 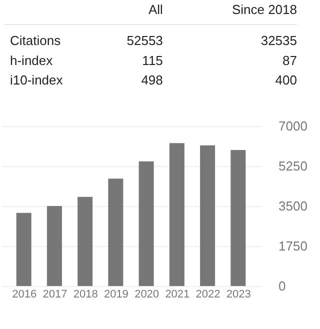 What do you see at coordinates (85, 294) in the screenshot?
I see `x-tick-label: 2018` at bounding box center [85, 294].